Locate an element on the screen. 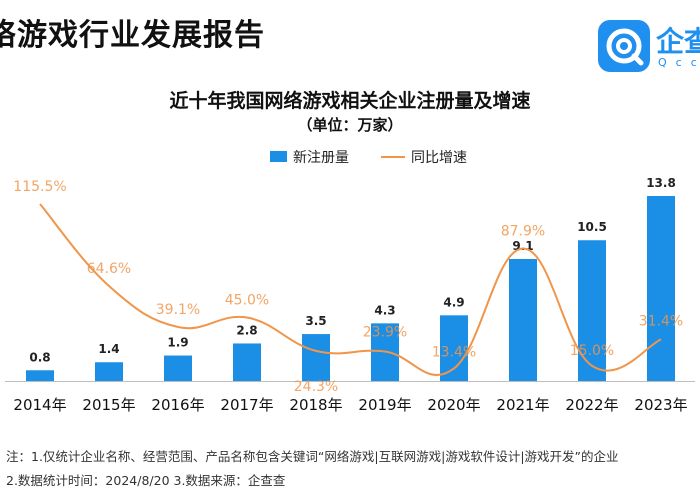  x-tick-label: 2023年 is located at coordinates (660, 405).